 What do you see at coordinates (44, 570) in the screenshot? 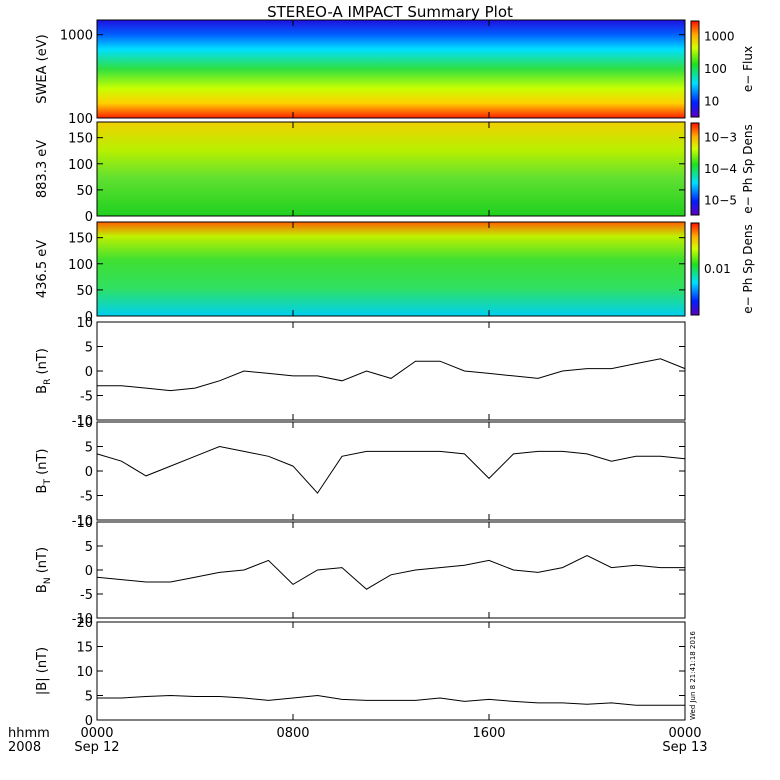
I see `y-axis-label: BN (nT)` at bounding box center [44, 570].